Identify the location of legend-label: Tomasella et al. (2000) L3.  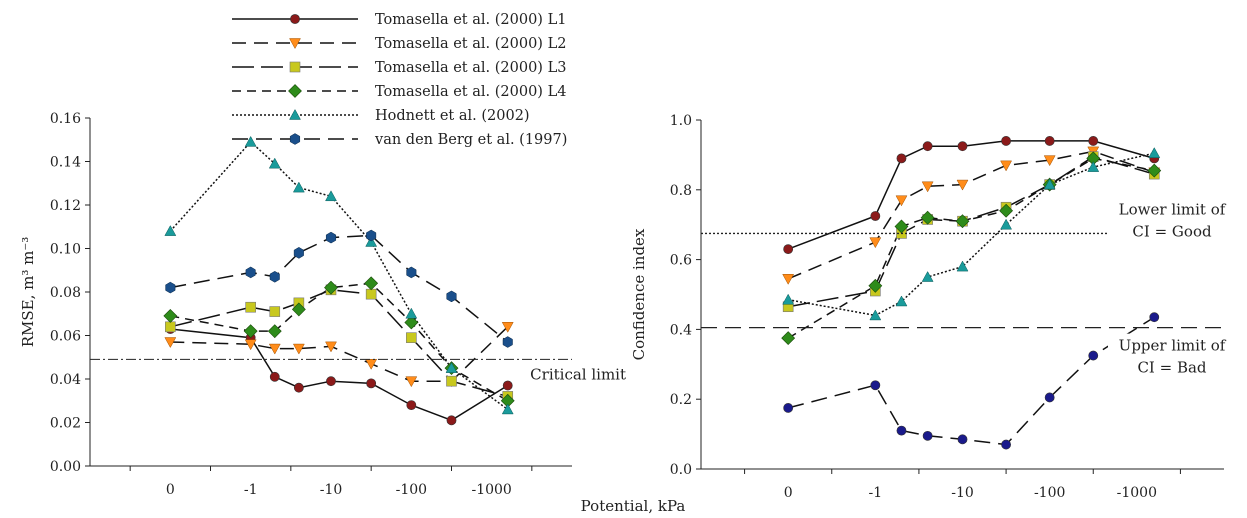
(470, 68).